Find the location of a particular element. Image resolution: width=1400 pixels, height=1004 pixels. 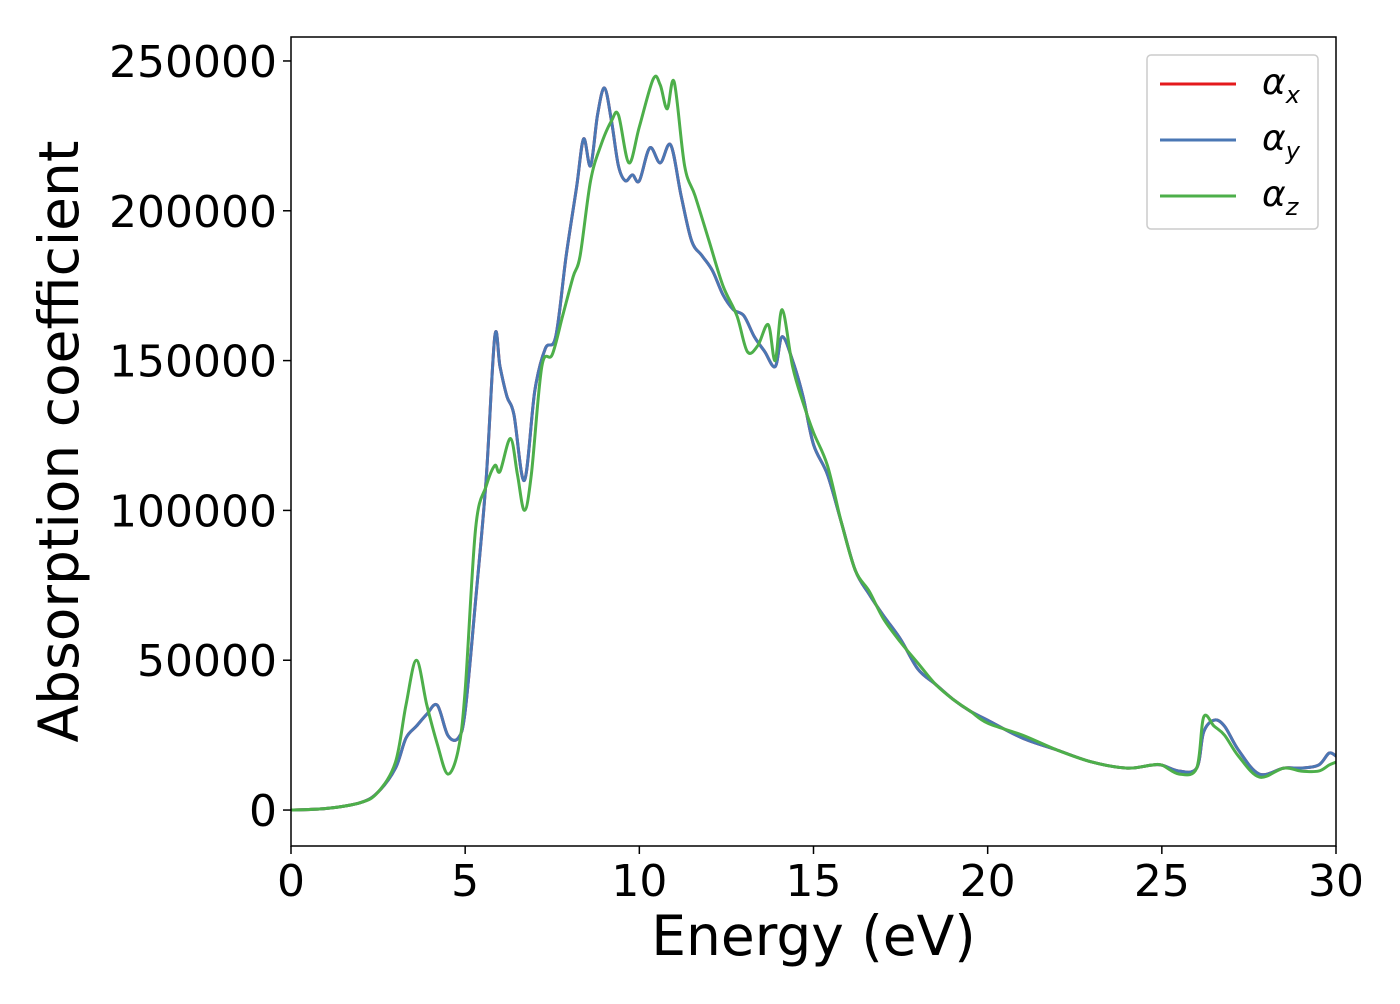

legend-box is located at coordinates (1232, 142).